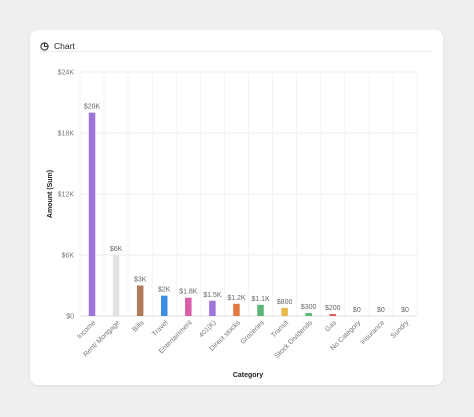  Describe the element at coordinates (236, 298) in the screenshot. I see `bar-value-label: $1.2K` at that location.